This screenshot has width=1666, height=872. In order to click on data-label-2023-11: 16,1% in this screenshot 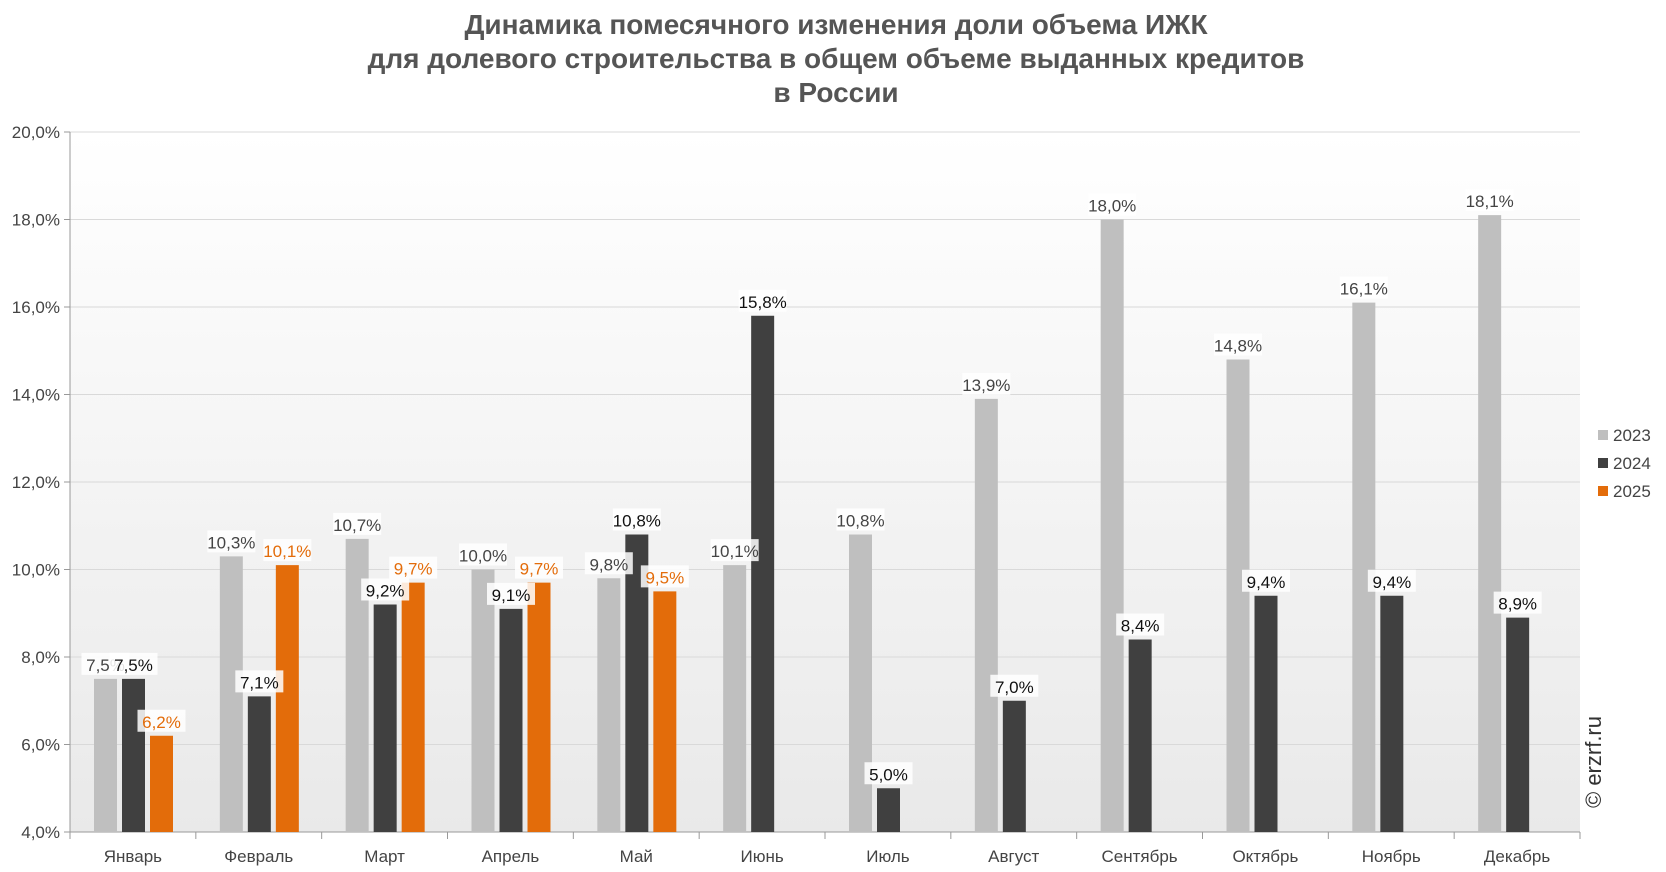, I will do `click(1364, 289)`.